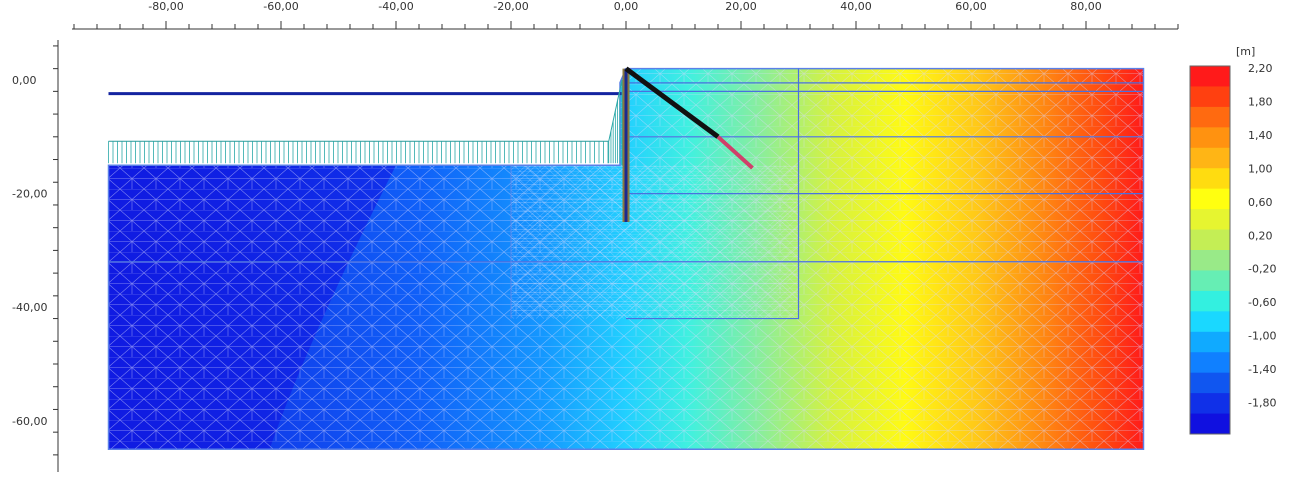 The width and height of the screenshot is (1290, 481). What do you see at coordinates (29, 421) in the screenshot?
I see `y-tick-label: -60,00` at bounding box center [29, 421].